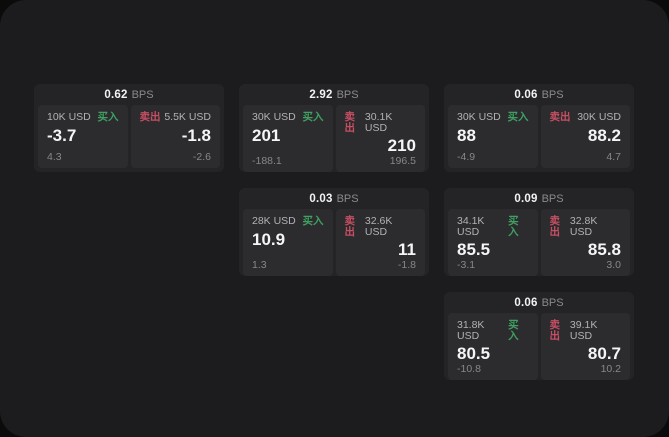 The image size is (669, 437). Describe the element at coordinates (201, 156) in the screenshot. I see `sell-sub-value: -2.6` at that location.